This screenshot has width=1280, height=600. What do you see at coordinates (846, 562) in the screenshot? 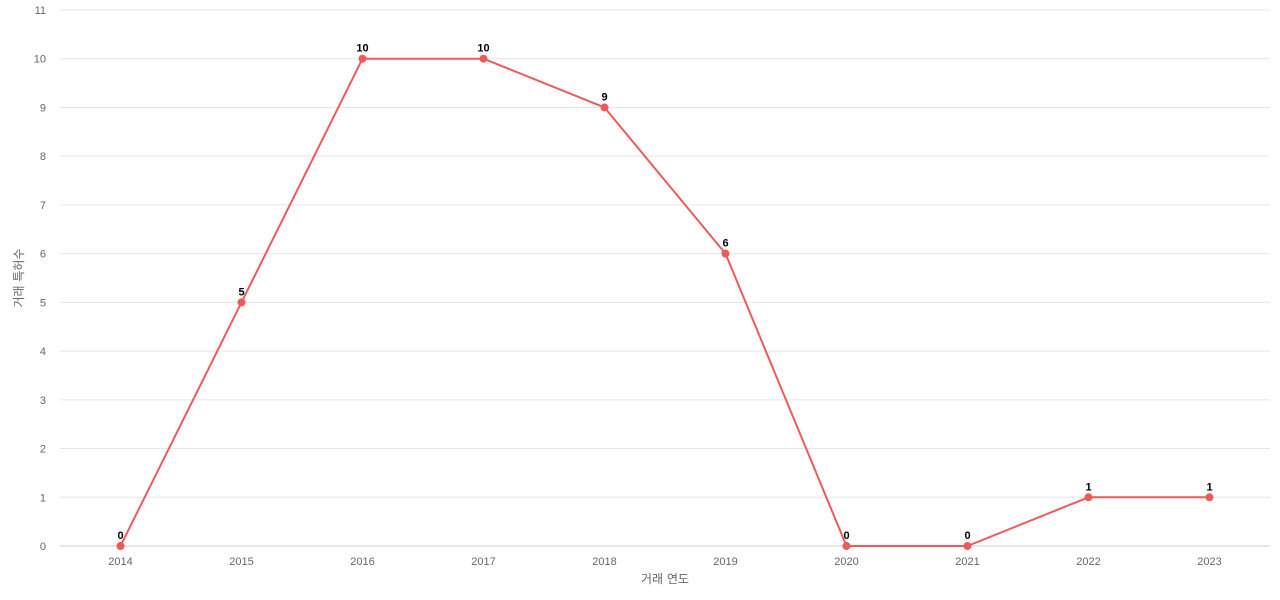
I see `x-tick-label: 2020` at bounding box center [846, 562].